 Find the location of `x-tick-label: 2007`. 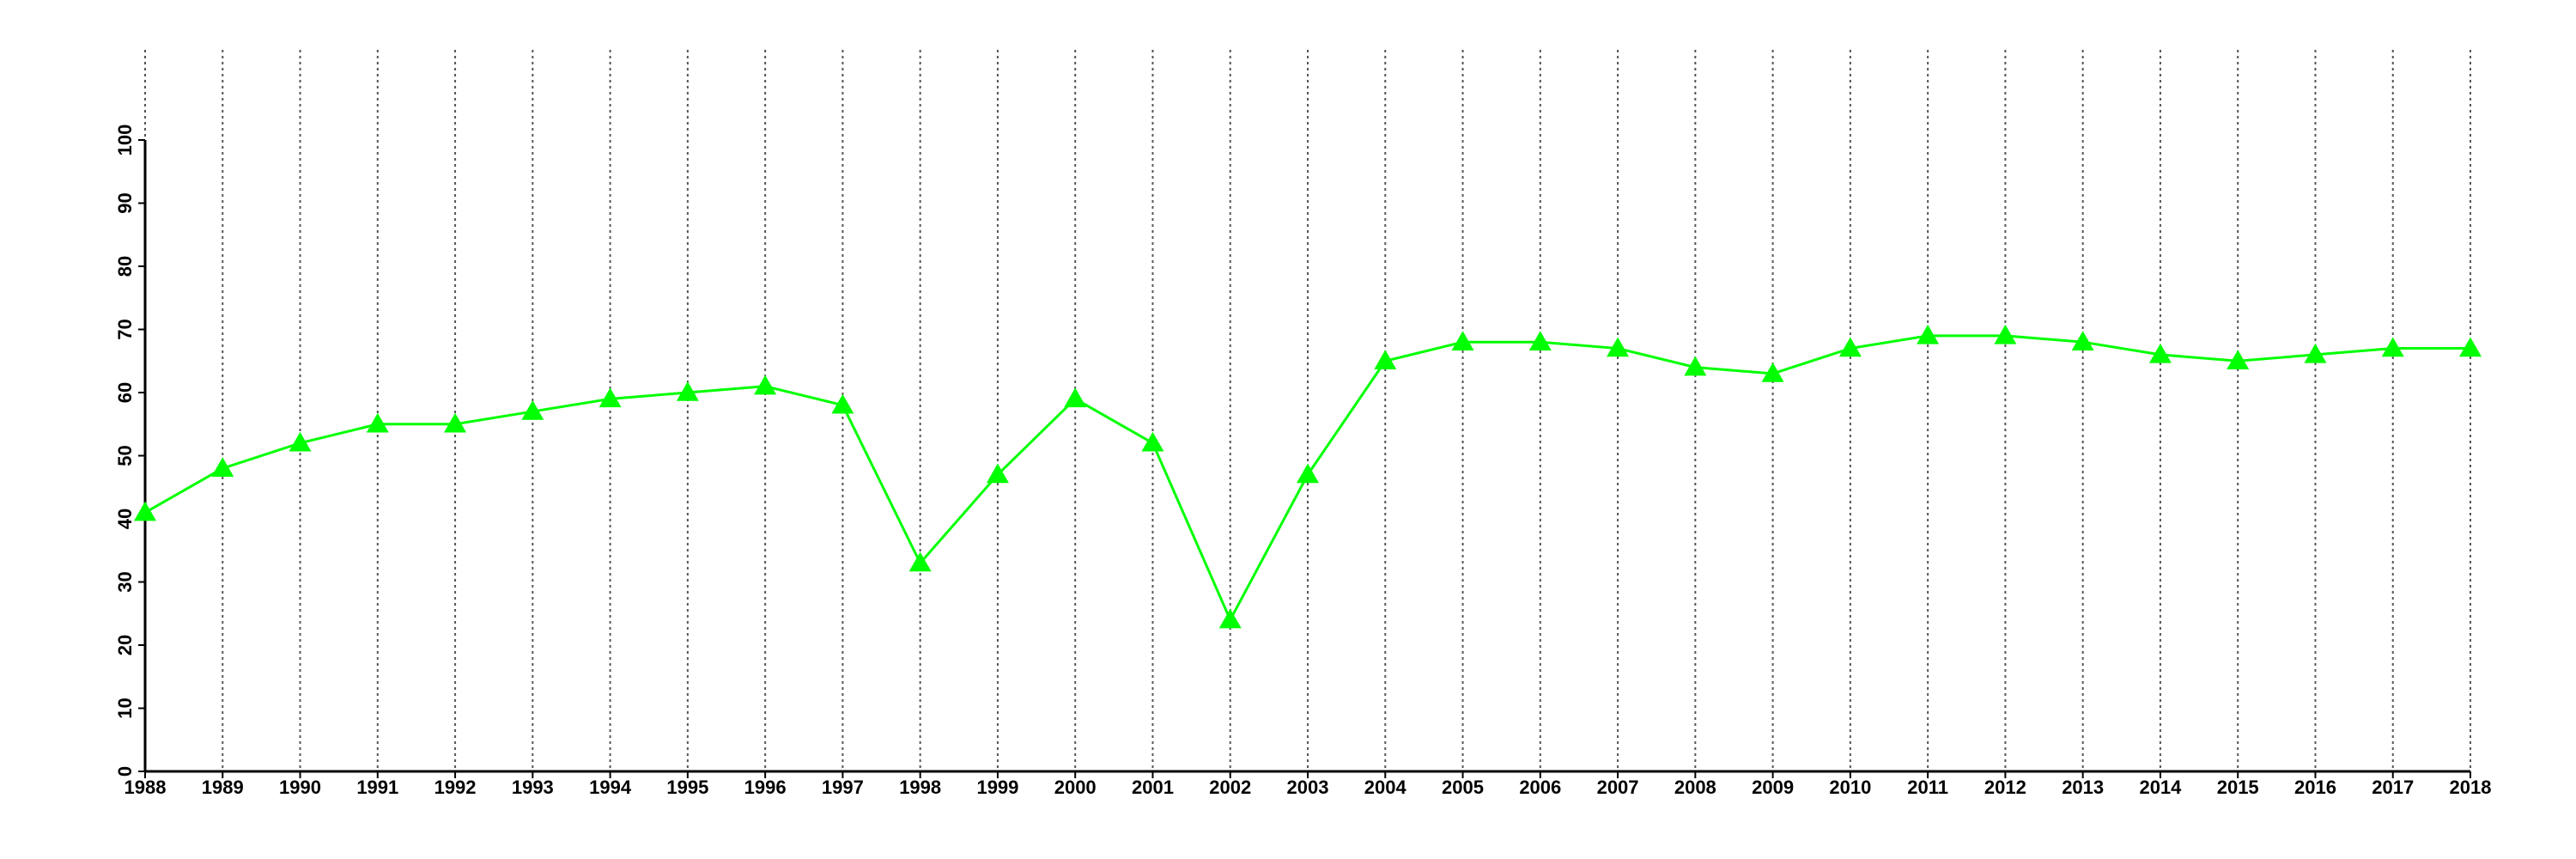

x-tick-label: 2007 is located at coordinates (1618, 788).